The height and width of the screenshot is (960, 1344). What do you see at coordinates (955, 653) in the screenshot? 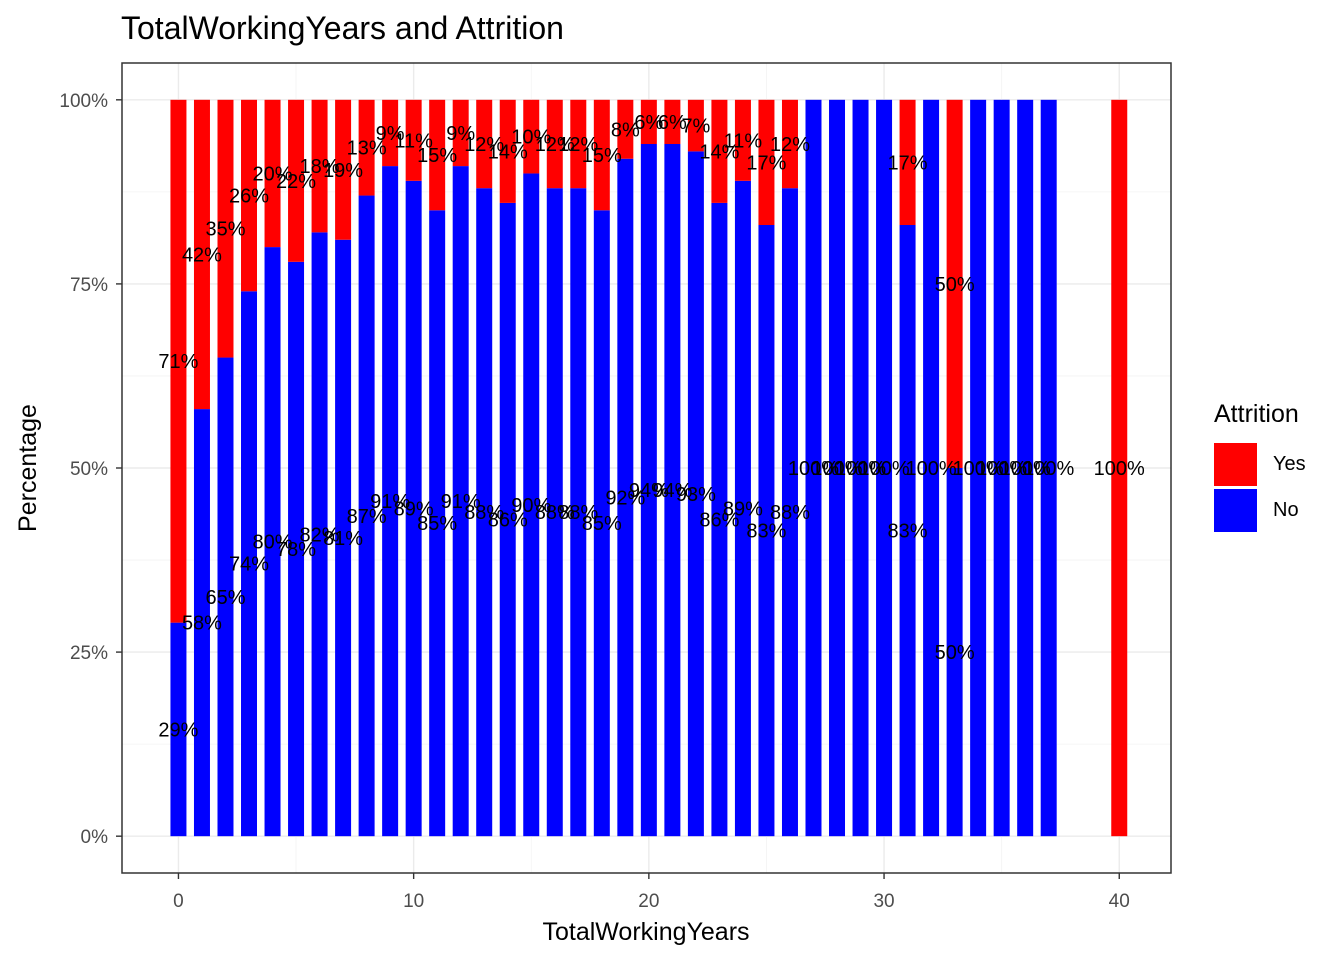
I see `bar-label-no: 50%` at bounding box center [955, 653].